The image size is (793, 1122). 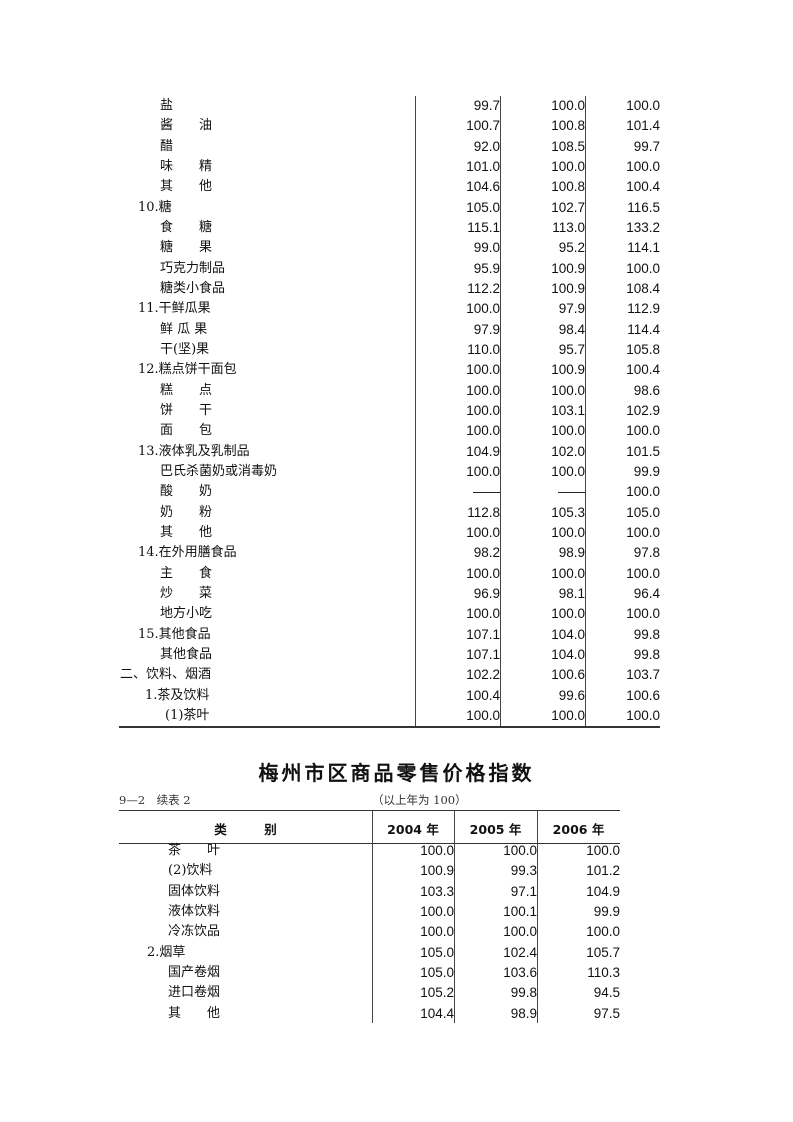 I want to click on table-row: 进口卷烟 105.2 99.8 94.5, so click(x=396, y=993).